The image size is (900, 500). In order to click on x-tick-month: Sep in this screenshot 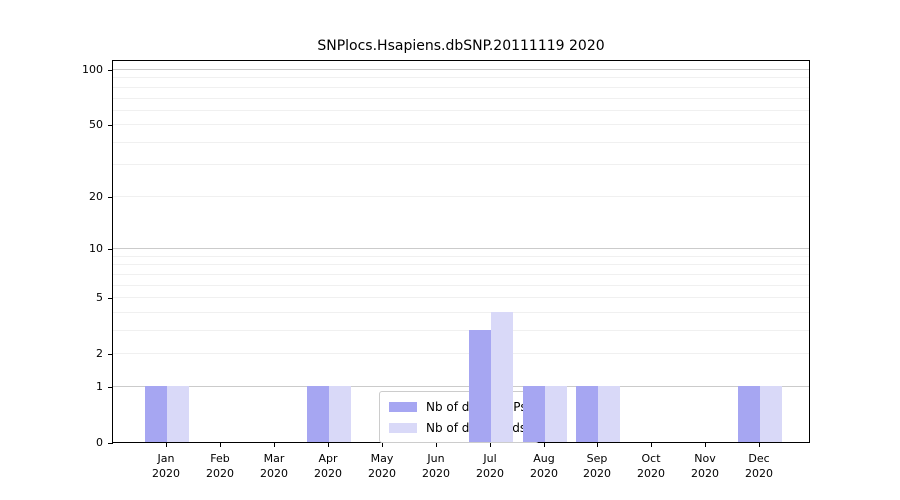, I will do `click(597, 458)`.